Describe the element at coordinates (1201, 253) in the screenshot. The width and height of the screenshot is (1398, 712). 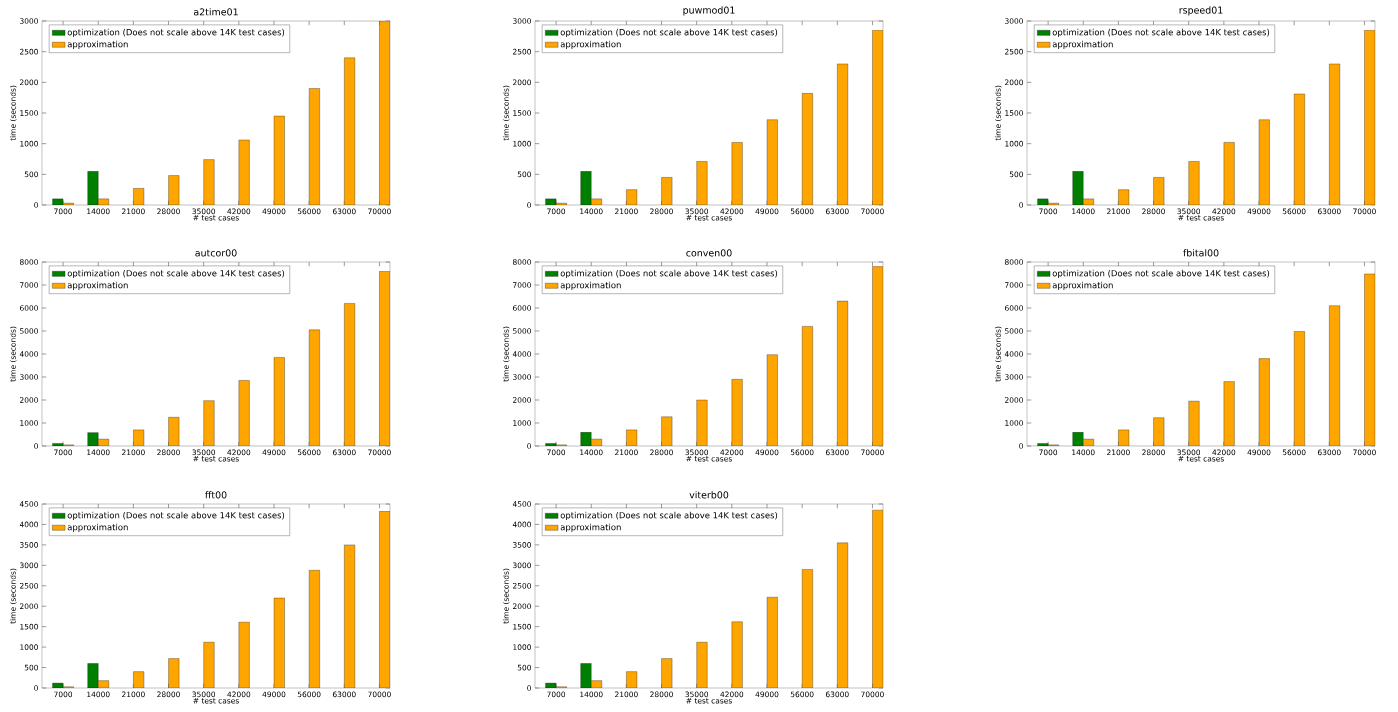
I see `chart-title: fbital00` at that location.